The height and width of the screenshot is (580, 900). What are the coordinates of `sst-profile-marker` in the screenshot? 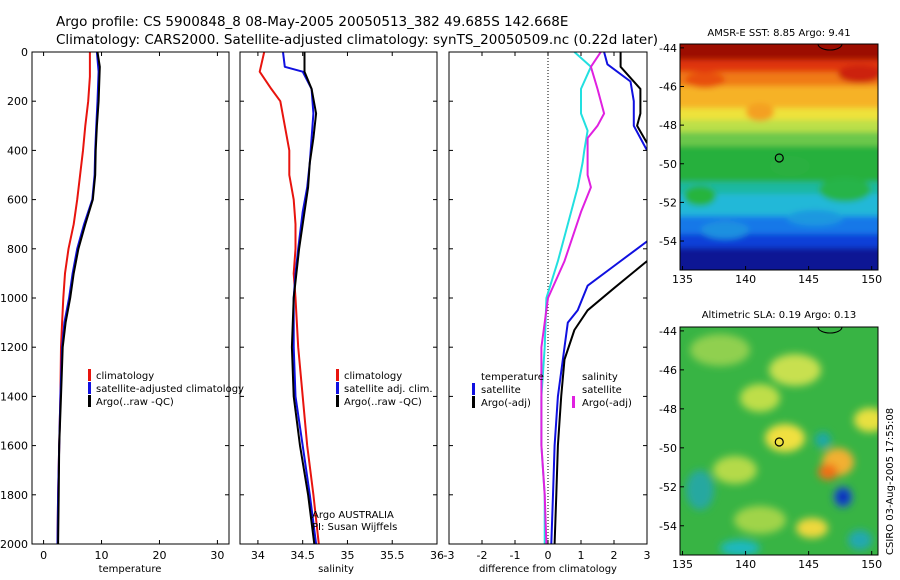 It's located at (808, 103).